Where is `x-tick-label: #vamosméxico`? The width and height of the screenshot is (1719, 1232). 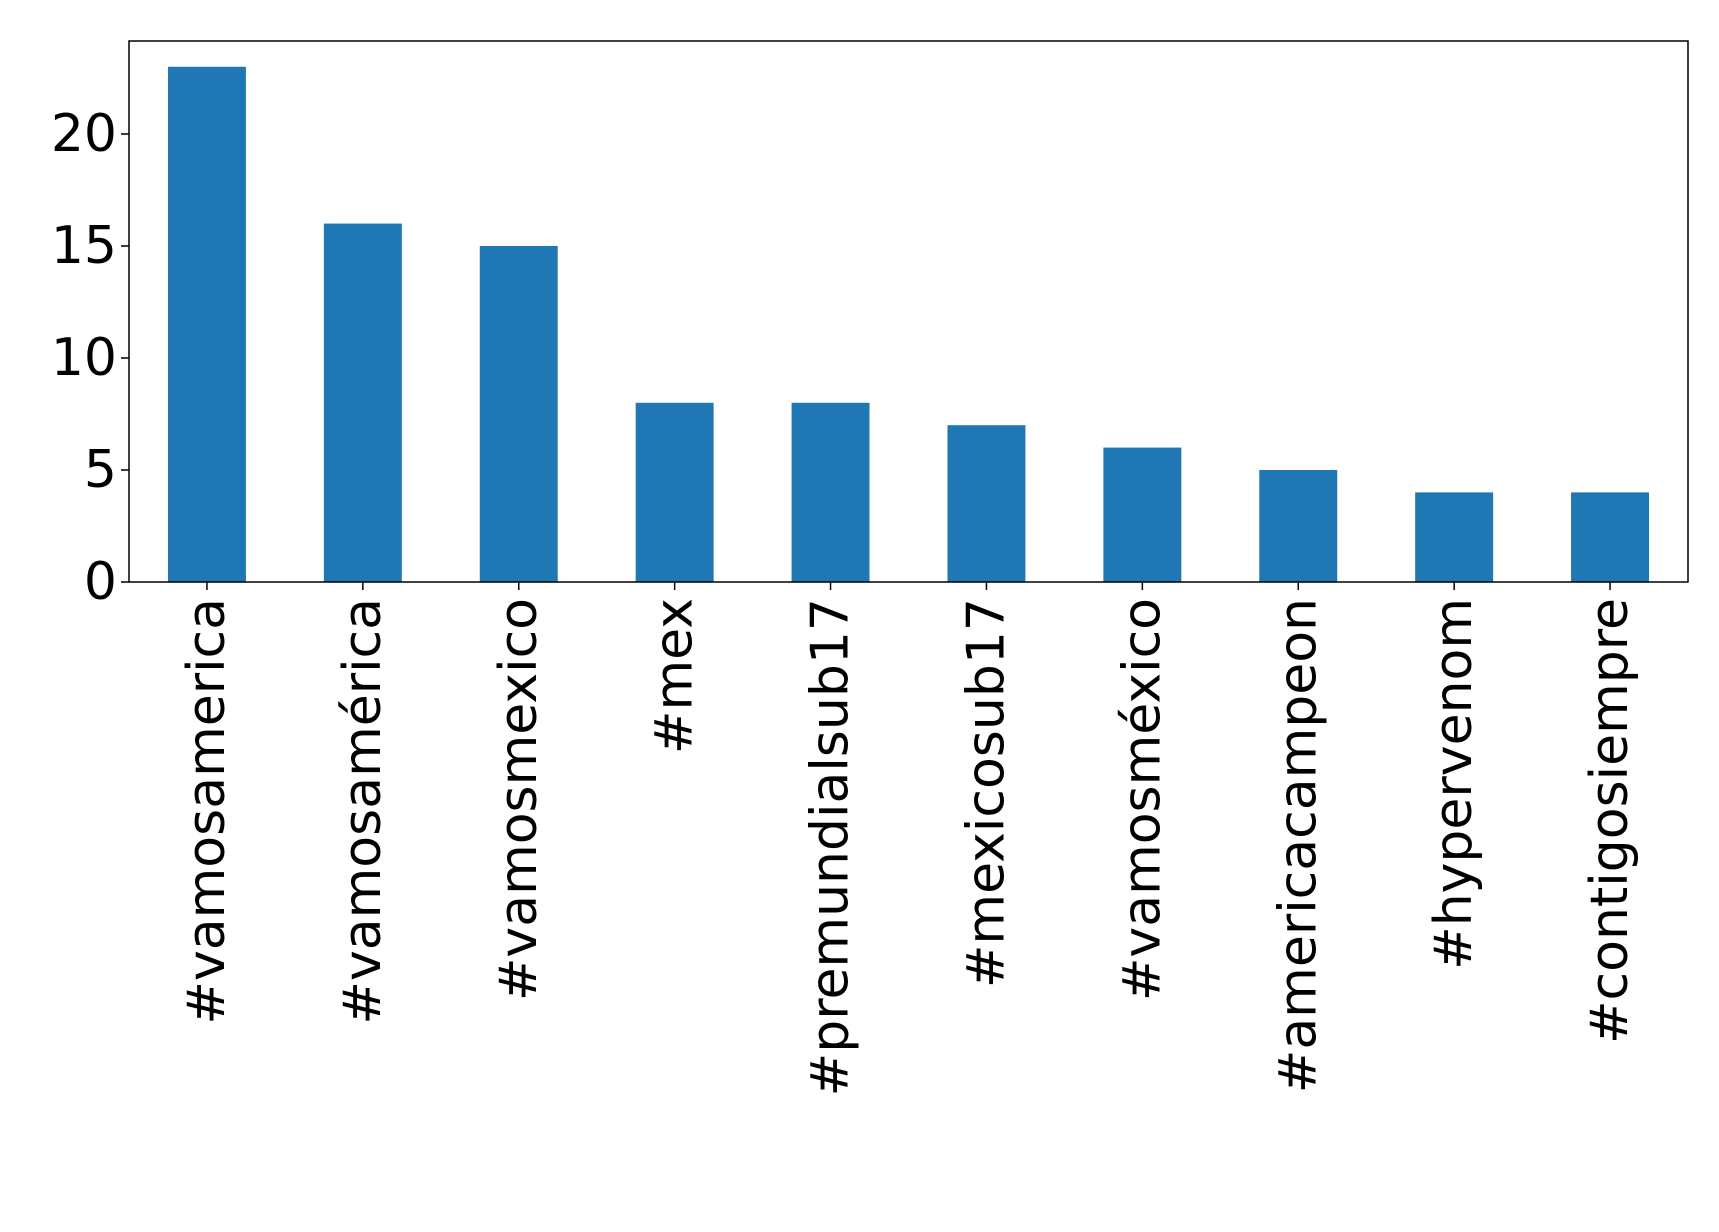 x-tick-label: #vamosméxico is located at coordinates (1142, 799).